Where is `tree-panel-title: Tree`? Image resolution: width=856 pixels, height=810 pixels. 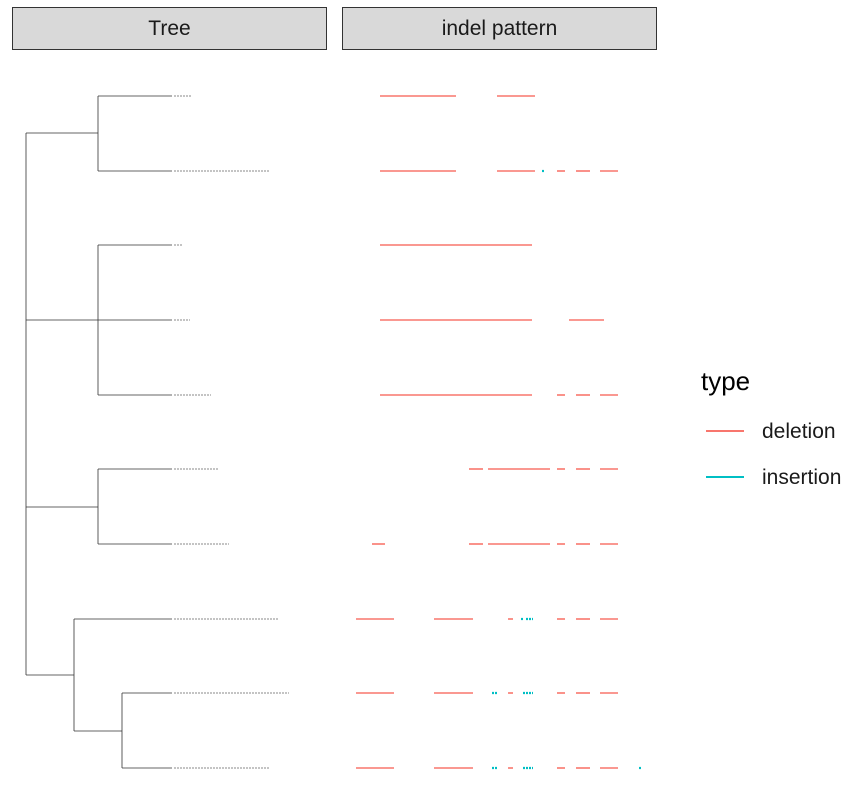
tree-panel-title: Tree is located at coordinates (169, 28).